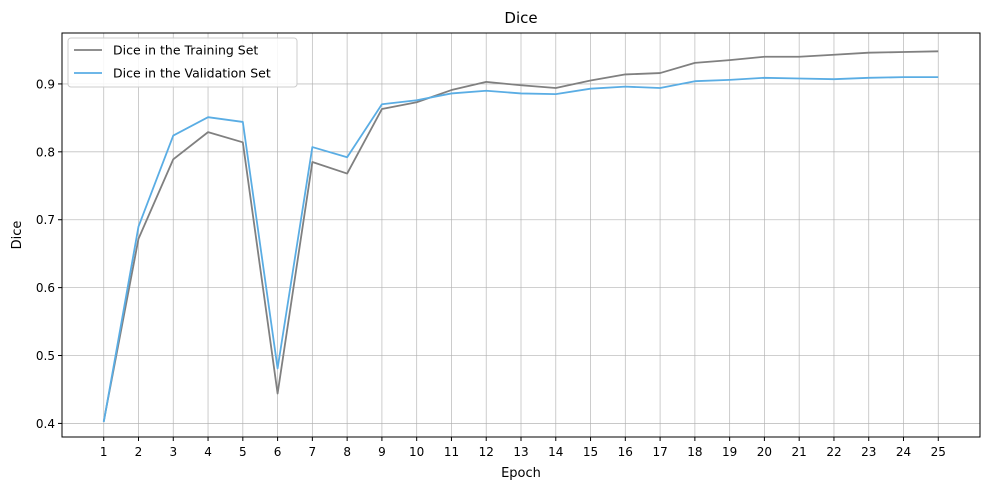 The width and height of the screenshot is (989, 490). What do you see at coordinates (278, 452) in the screenshot?
I see `x-tick-label: 6` at bounding box center [278, 452].